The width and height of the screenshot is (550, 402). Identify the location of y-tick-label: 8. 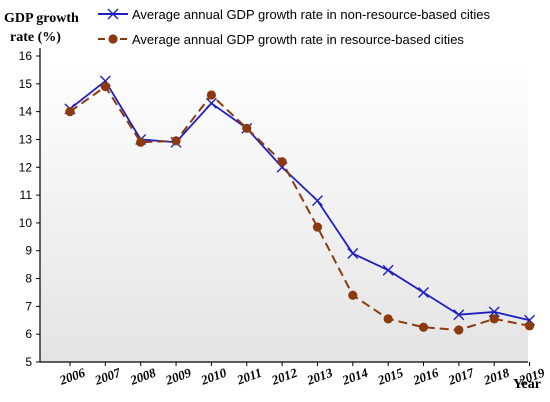
(28, 279).